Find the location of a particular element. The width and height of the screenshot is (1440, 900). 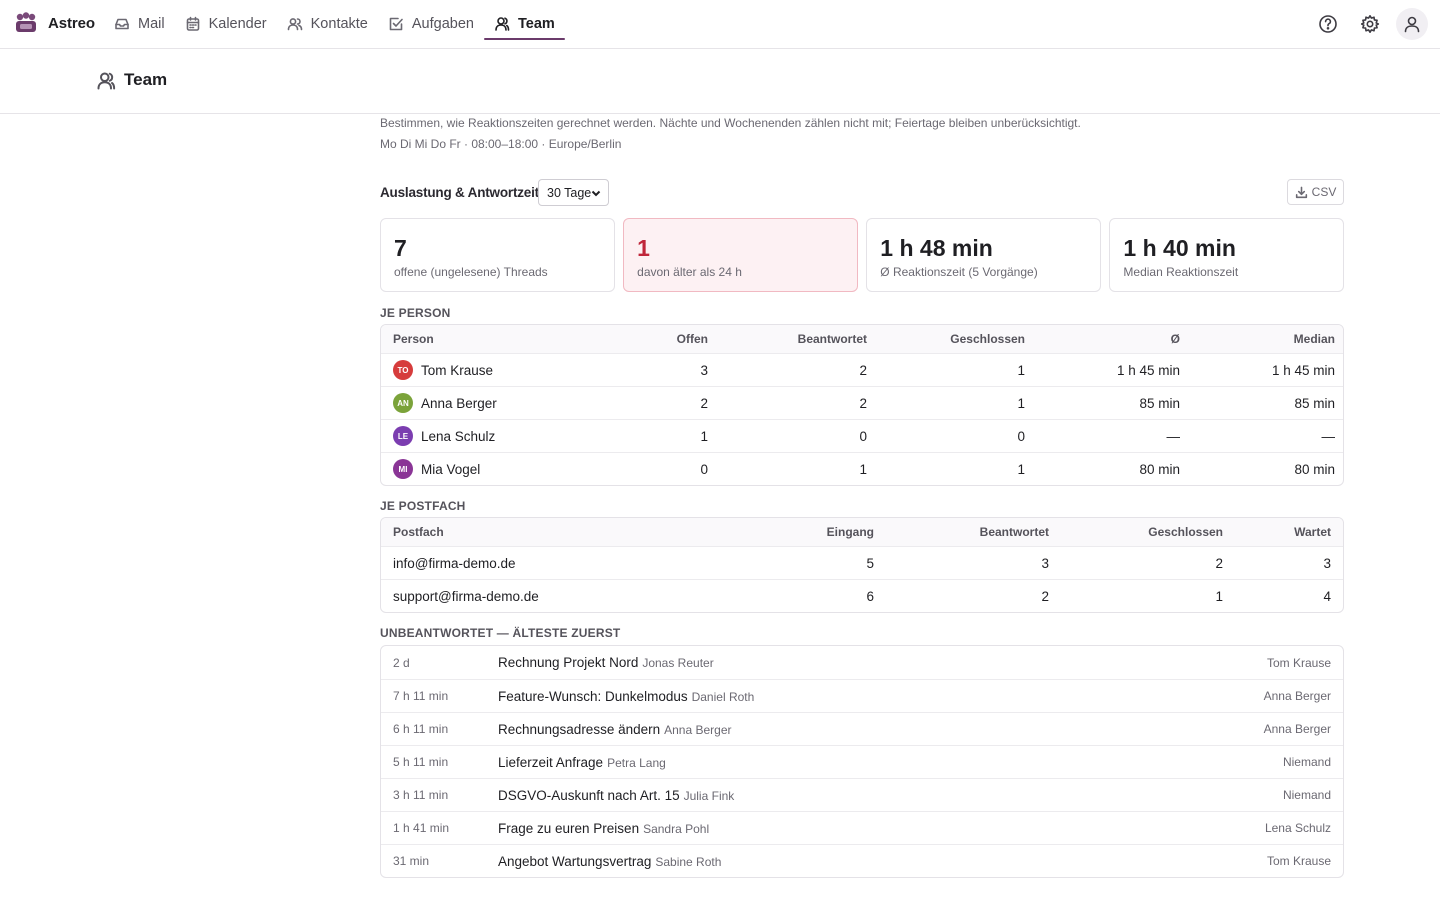

thread-sender: Julia Fink is located at coordinates (709, 795).